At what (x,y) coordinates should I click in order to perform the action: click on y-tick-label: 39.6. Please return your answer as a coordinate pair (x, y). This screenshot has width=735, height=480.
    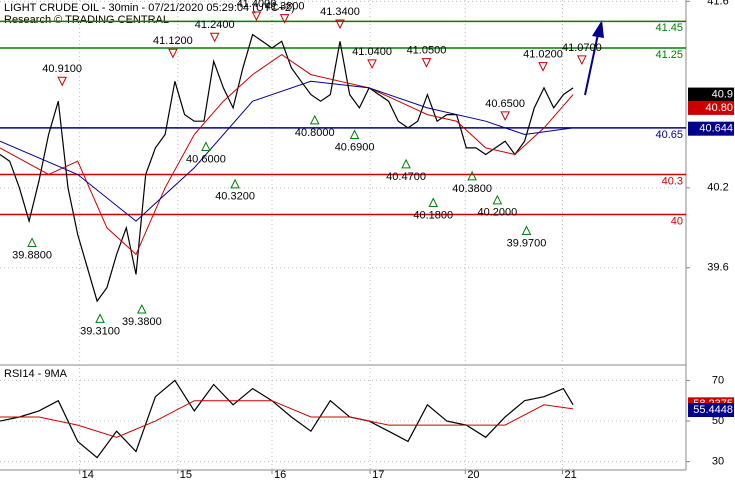
    Looking at the image, I should click on (717, 268).